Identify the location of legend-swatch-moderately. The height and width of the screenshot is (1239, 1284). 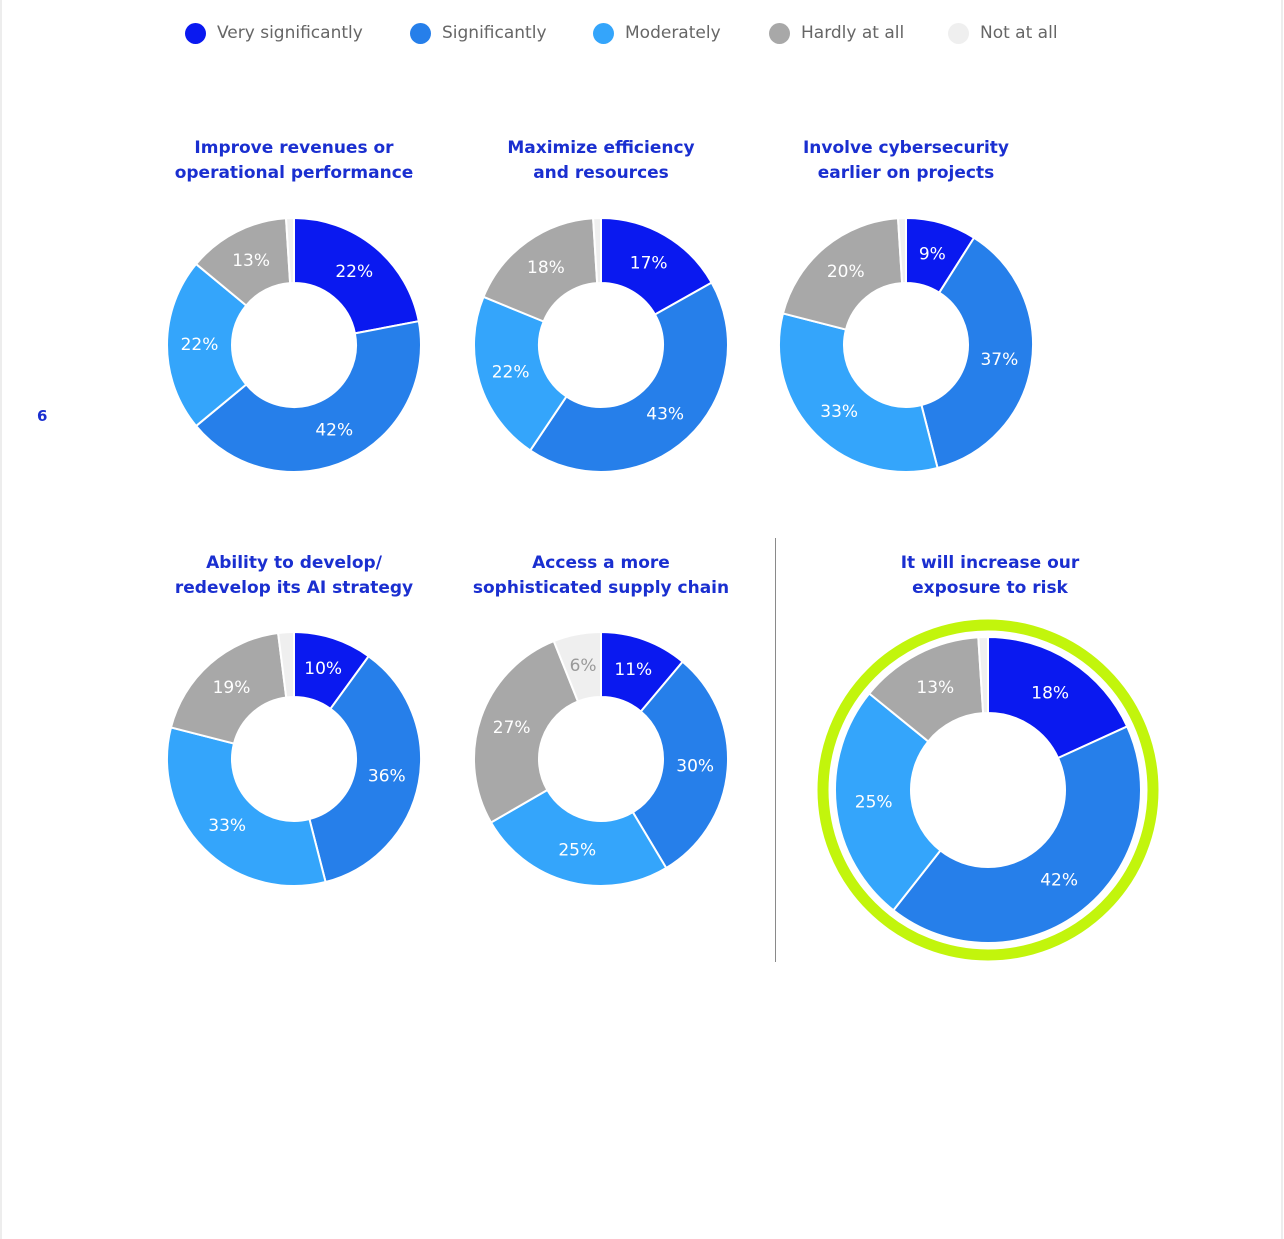
(603, 33).